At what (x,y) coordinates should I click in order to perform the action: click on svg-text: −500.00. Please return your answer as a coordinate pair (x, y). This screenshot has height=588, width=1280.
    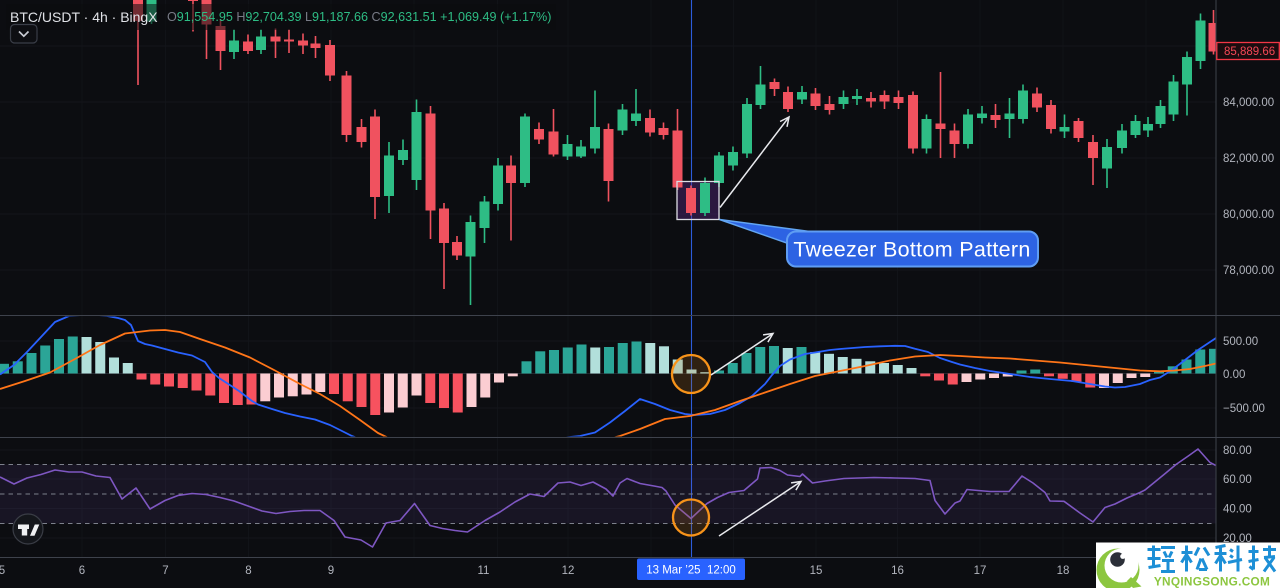
    Looking at the image, I should click on (1244, 409).